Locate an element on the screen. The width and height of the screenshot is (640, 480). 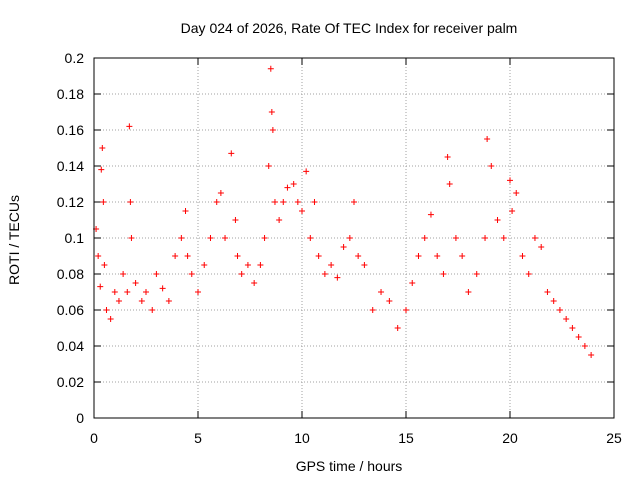
y-tick-label: 0.02 is located at coordinates (70, 382).